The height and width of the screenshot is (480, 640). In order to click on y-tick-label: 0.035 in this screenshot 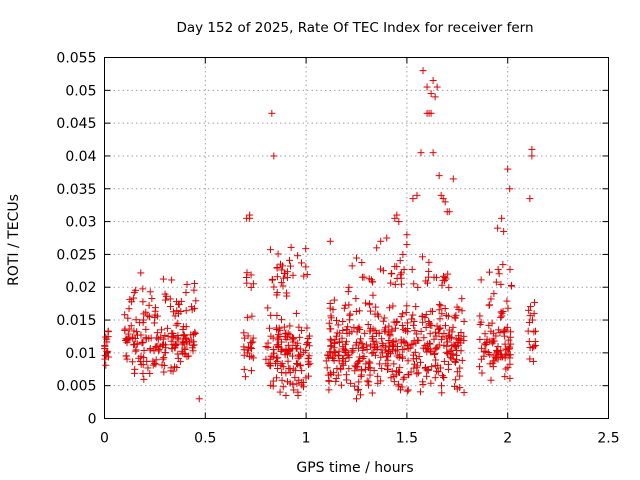, I will do `click(76, 190)`.